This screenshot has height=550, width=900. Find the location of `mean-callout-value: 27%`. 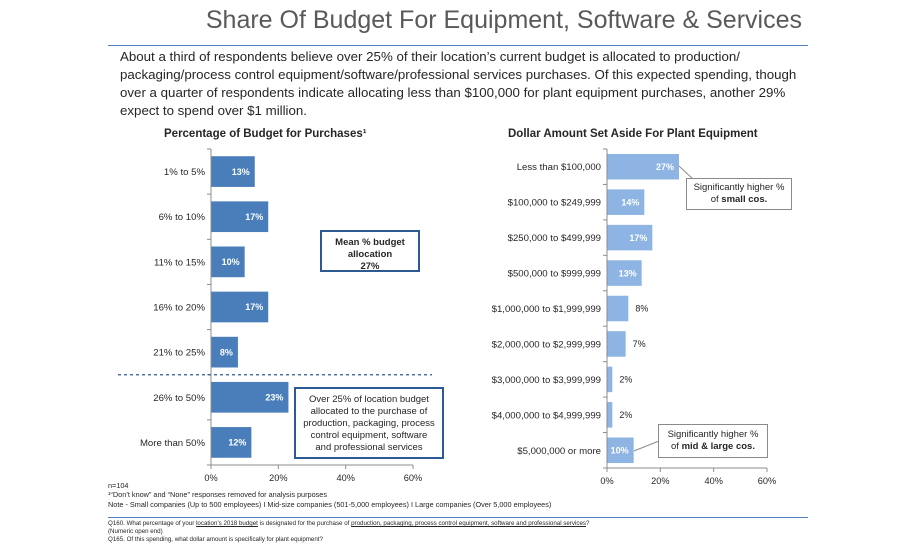

mean-callout-value: 27% is located at coordinates (370, 266).